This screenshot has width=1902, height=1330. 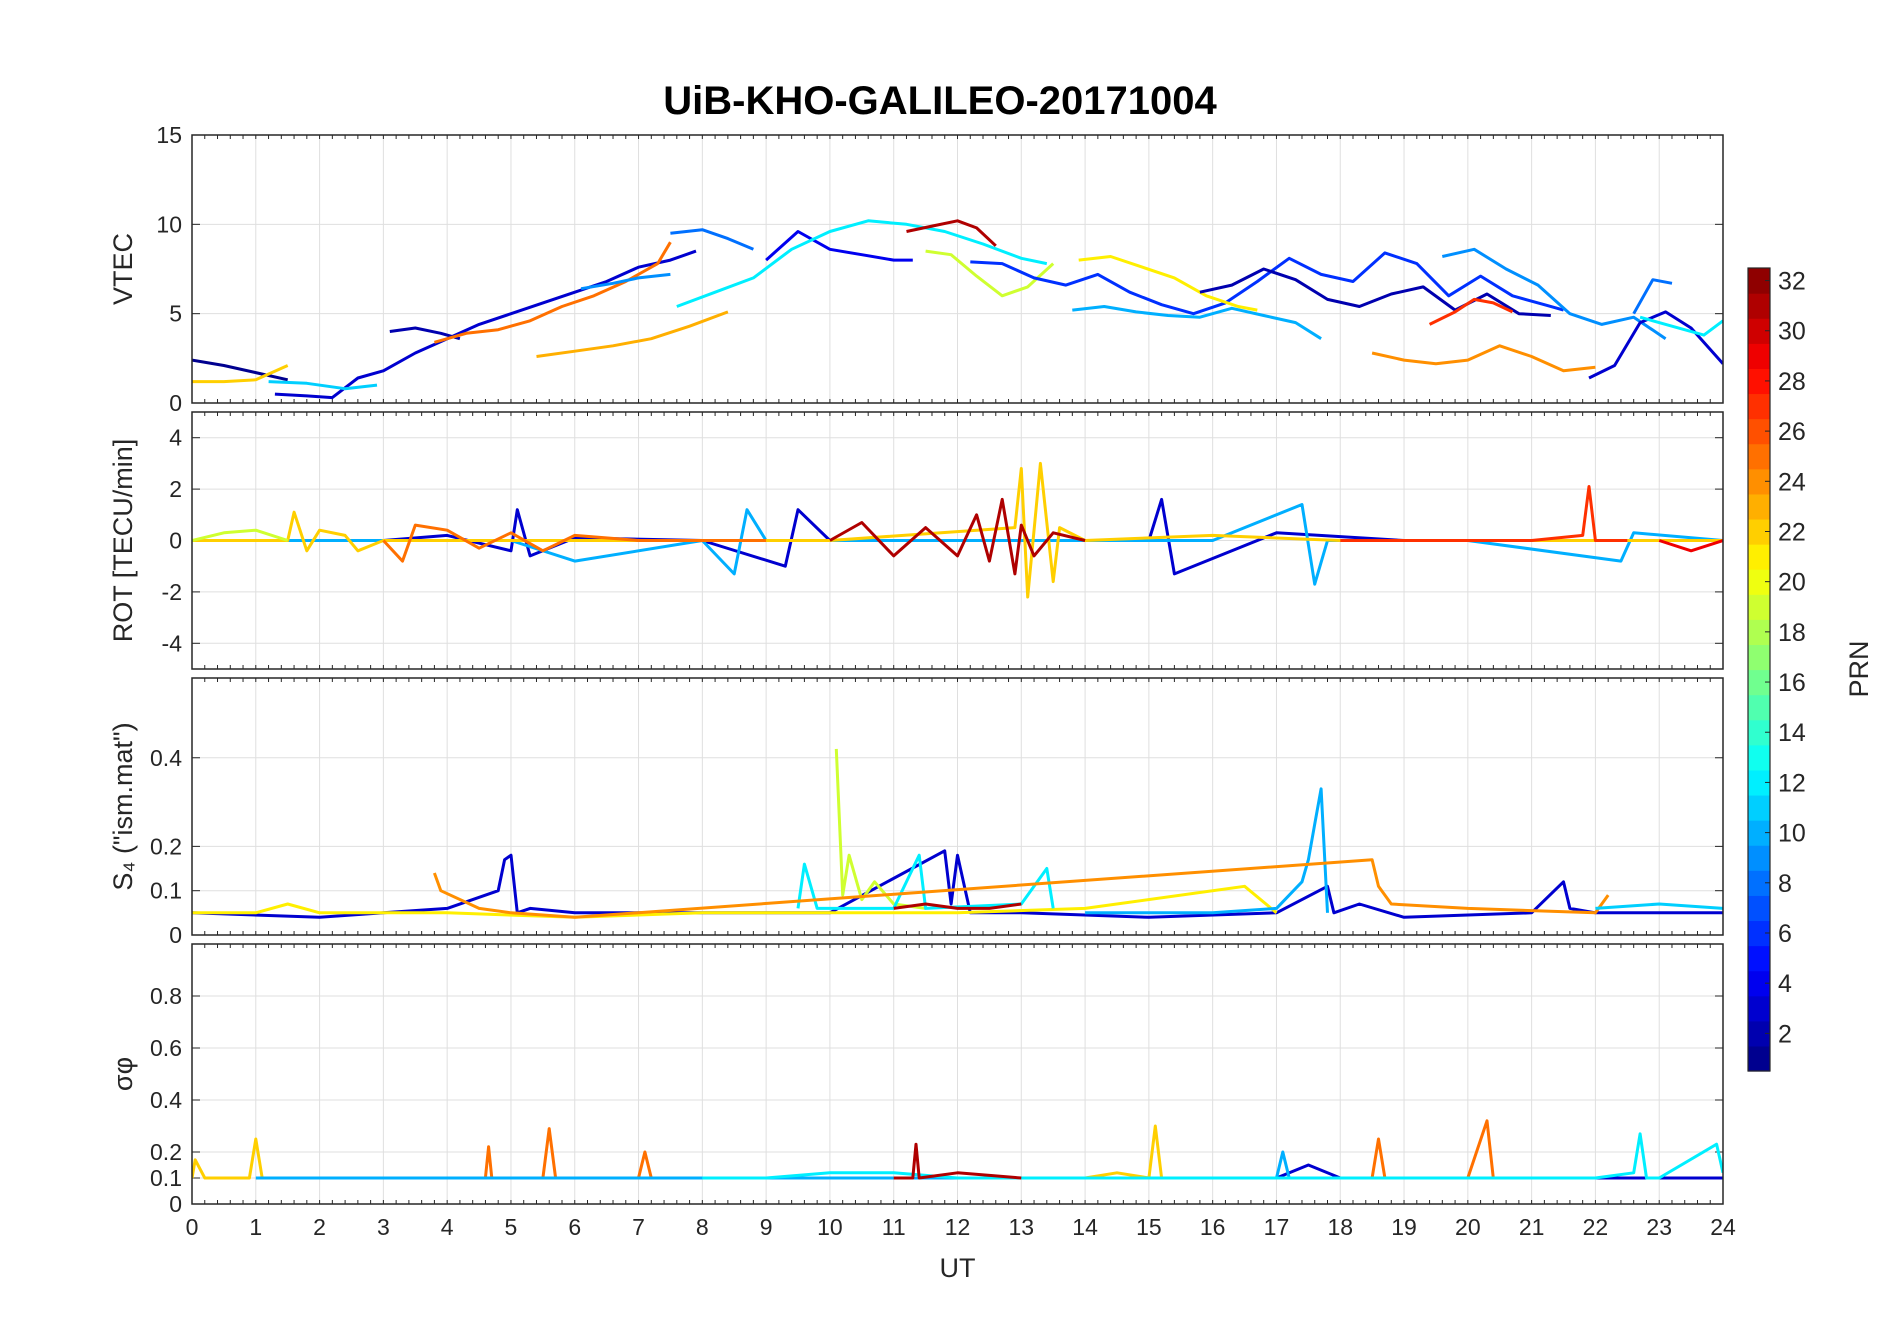 What do you see at coordinates (383, 1227) in the screenshot?
I see `xtick-label: 3` at bounding box center [383, 1227].